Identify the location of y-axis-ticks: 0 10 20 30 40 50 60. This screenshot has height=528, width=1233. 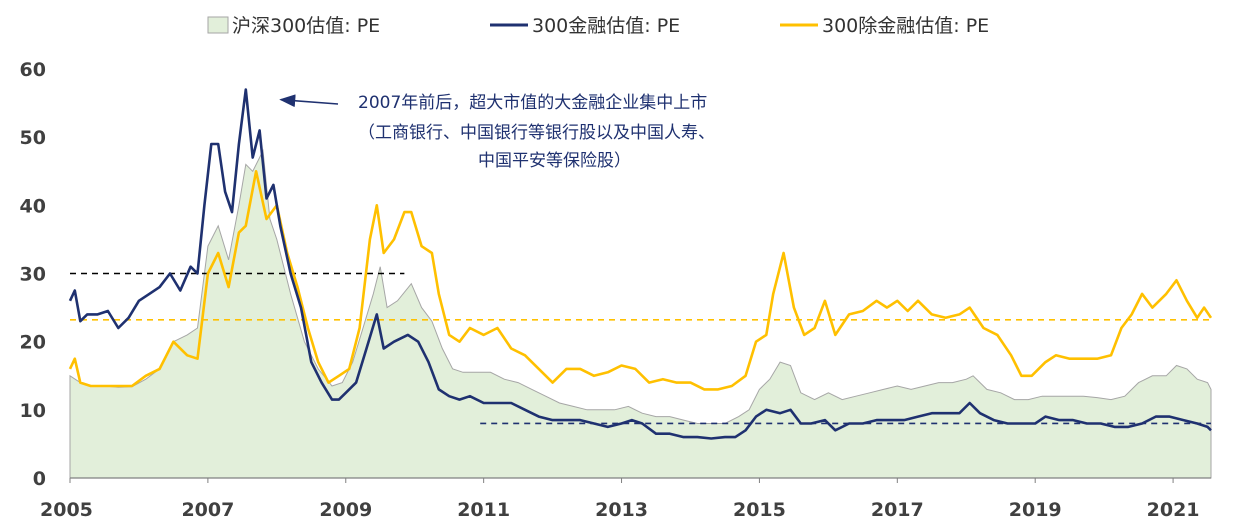
(33, 274).